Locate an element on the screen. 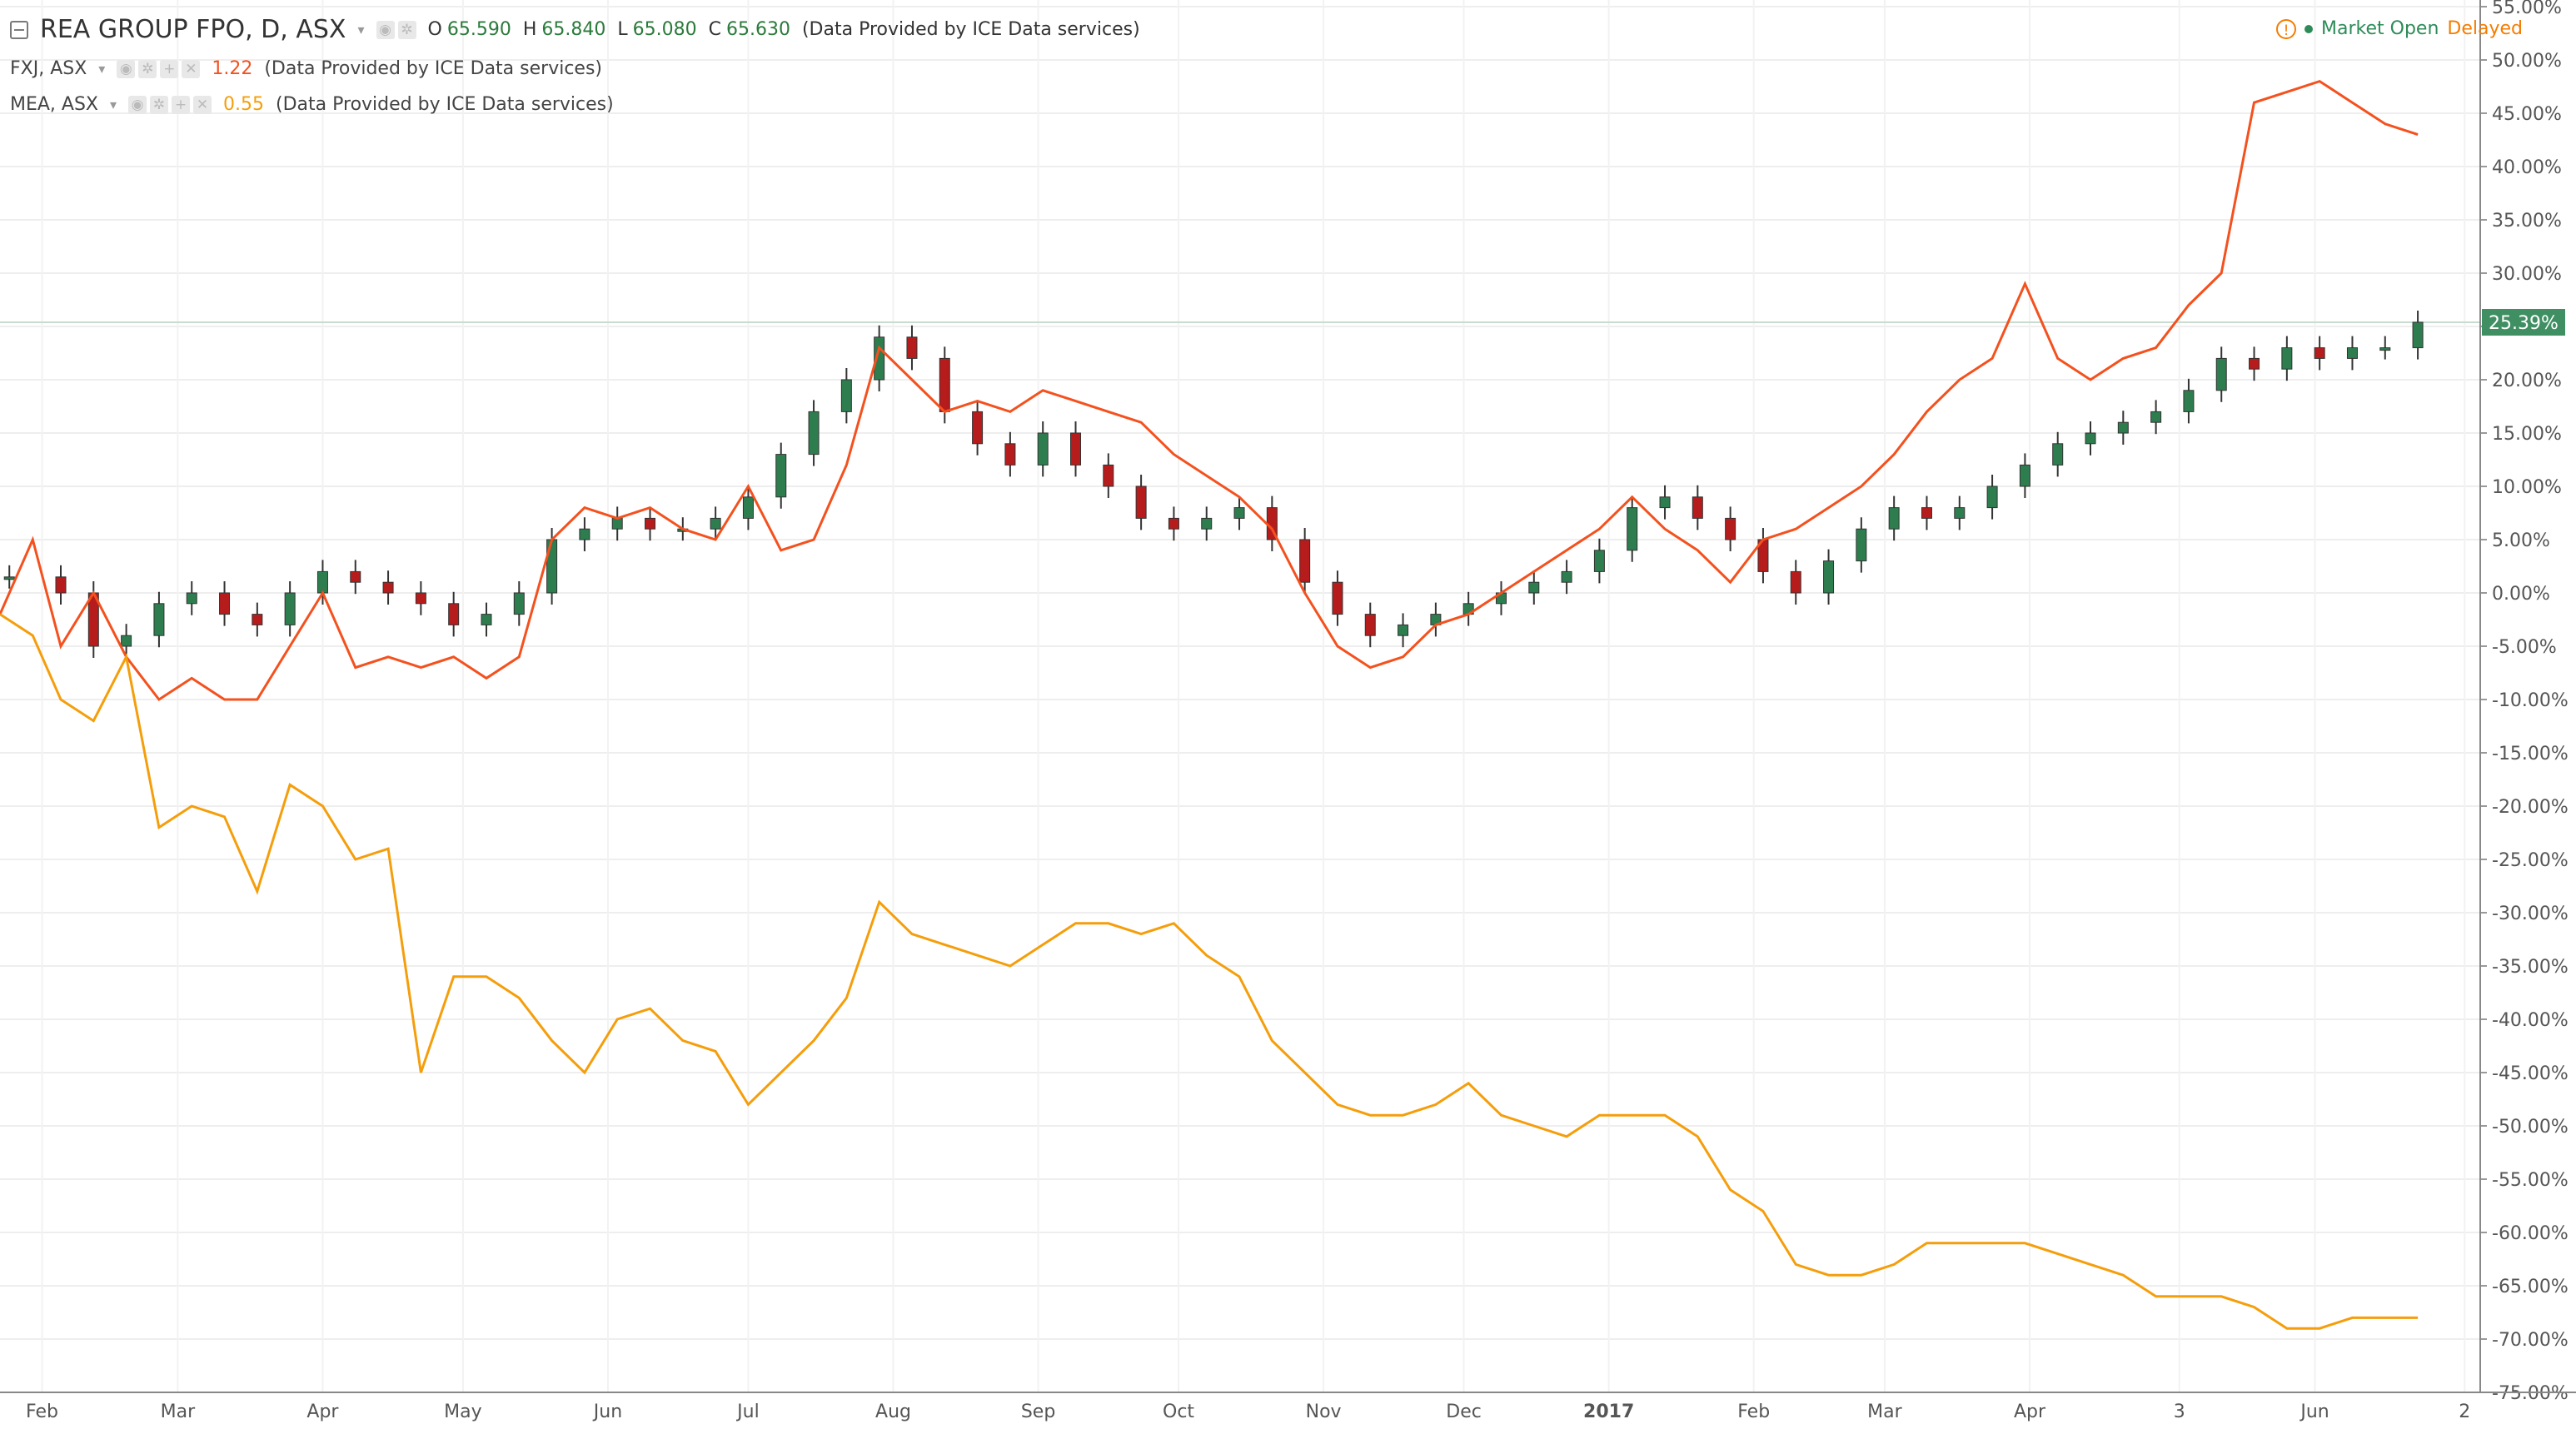 This screenshot has width=2576, height=1429. y-tick-label: -60.00% is located at coordinates (2530, 1233).